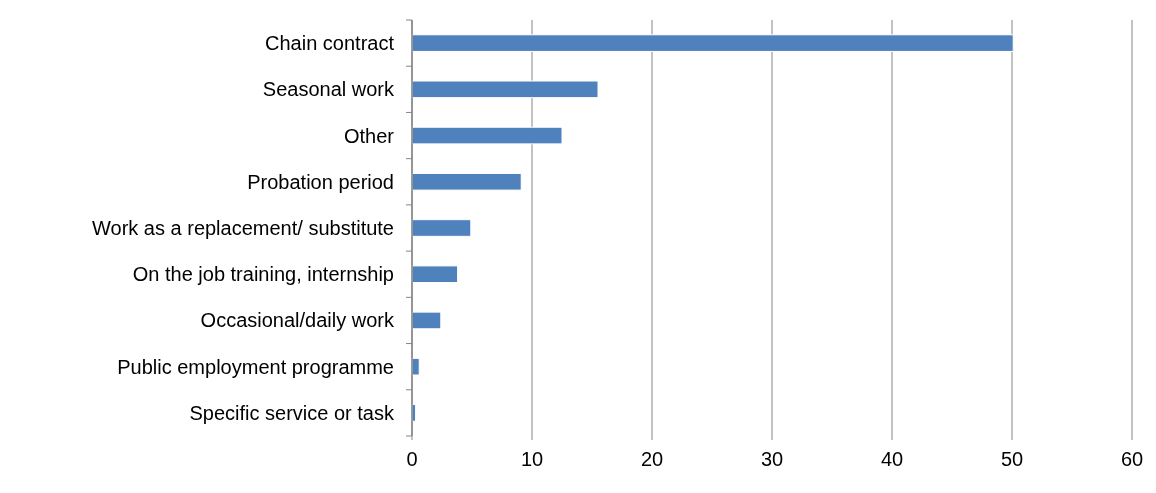 The width and height of the screenshot is (1156, 493). I want to click on y-tick-label: On the job training, internship, so click(263, 274).